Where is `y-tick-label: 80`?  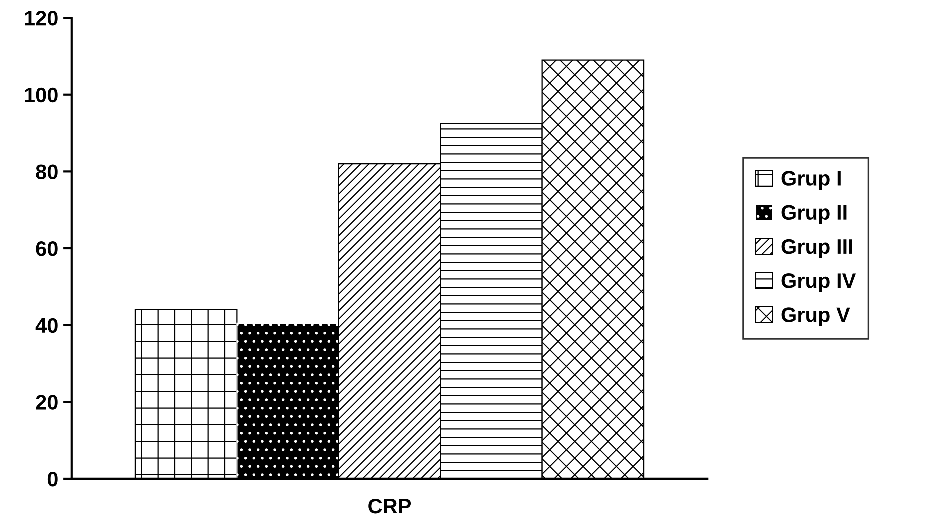 y-tick-label: 80 is located at coordinates (47, 172).